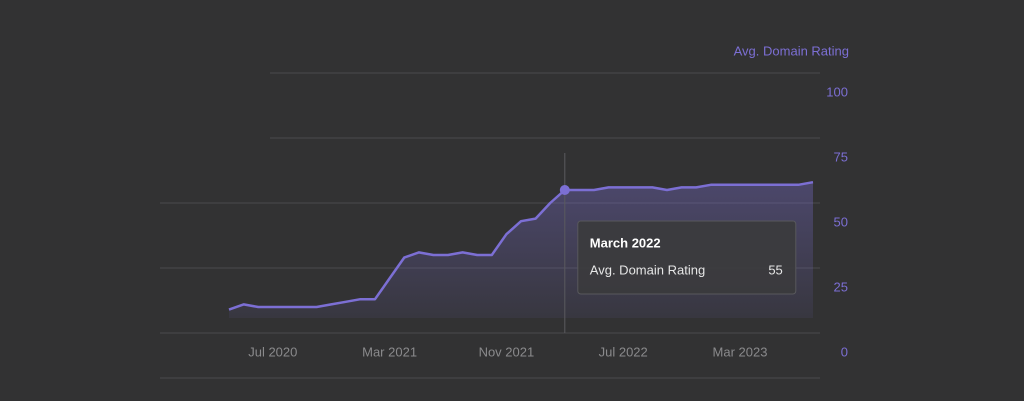 This screenshot has height=401, width=1024. I want to click on x-tick-label: Jul 2020, so click(272, 351).